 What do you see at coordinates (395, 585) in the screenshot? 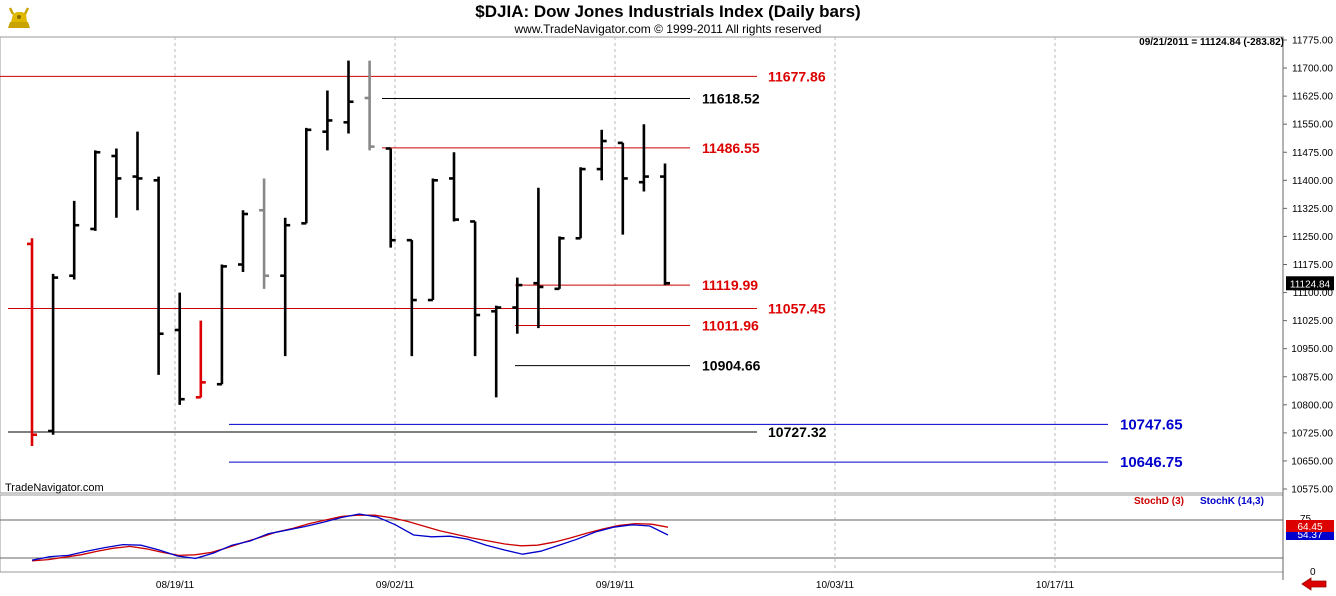
I see `x-tick-label: 09/02/11` at bounding box center [395, 585].